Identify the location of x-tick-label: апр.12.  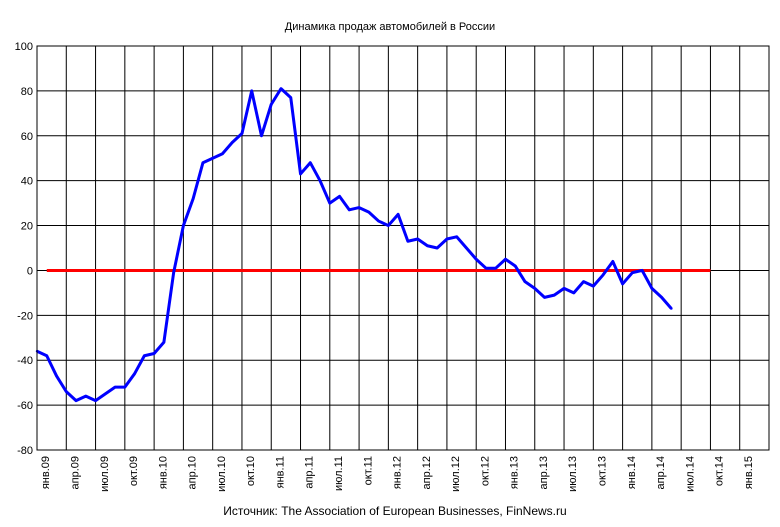
(427, 472).